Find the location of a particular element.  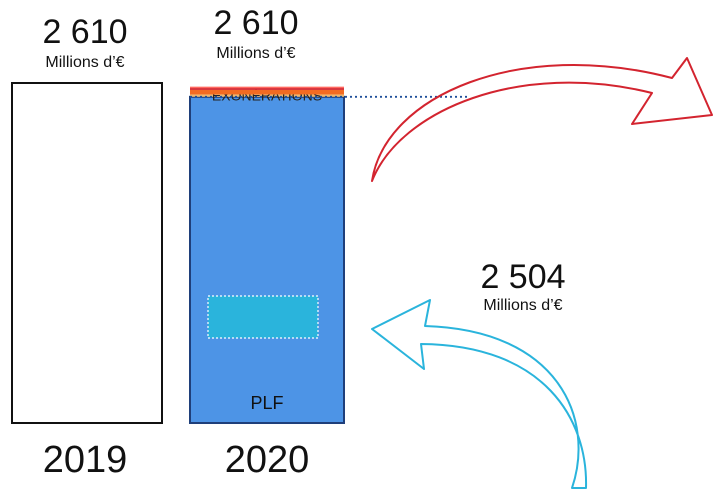

reference-unit: Millions d’€ is located at coordinates (522, 305).